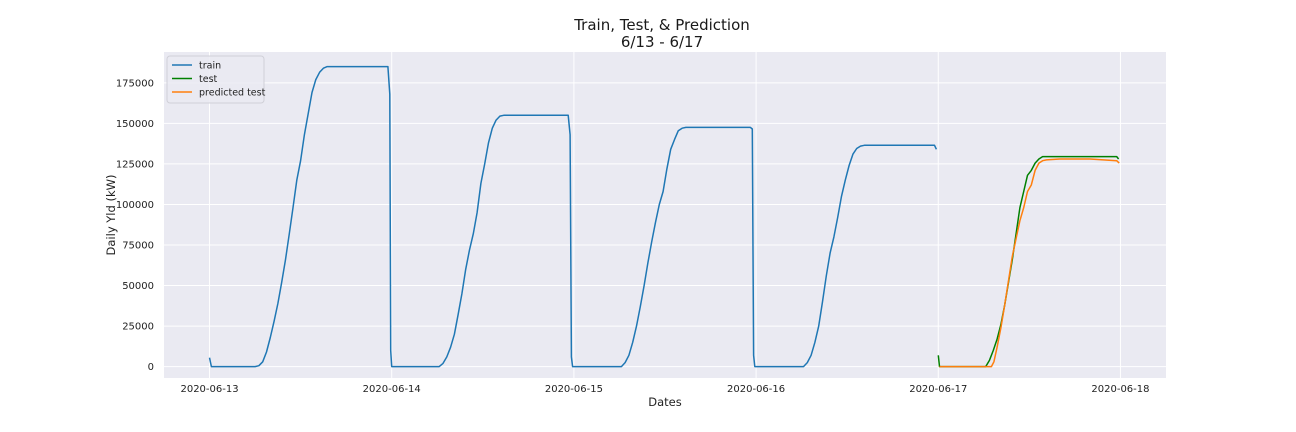 The image size is (1296, 432). What do you see at coordinates (135, 205) in the screenshot?
I see `y-tick-label: 100000` at bounding box center [135, 205].